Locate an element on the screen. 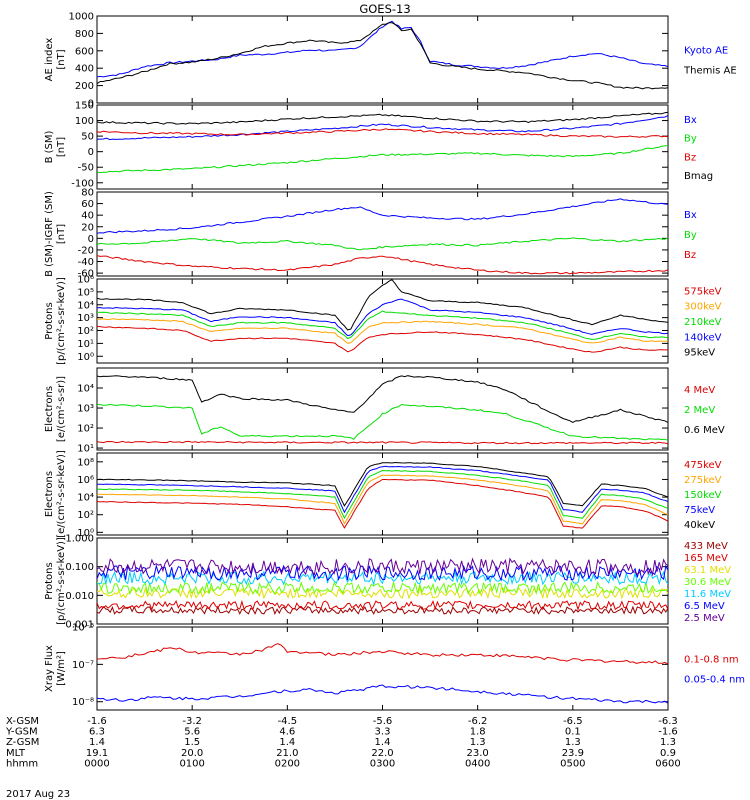 The height and width of the screenshot is (800, 750). legend-entry: 75keV is located at coordinates (699, 510).